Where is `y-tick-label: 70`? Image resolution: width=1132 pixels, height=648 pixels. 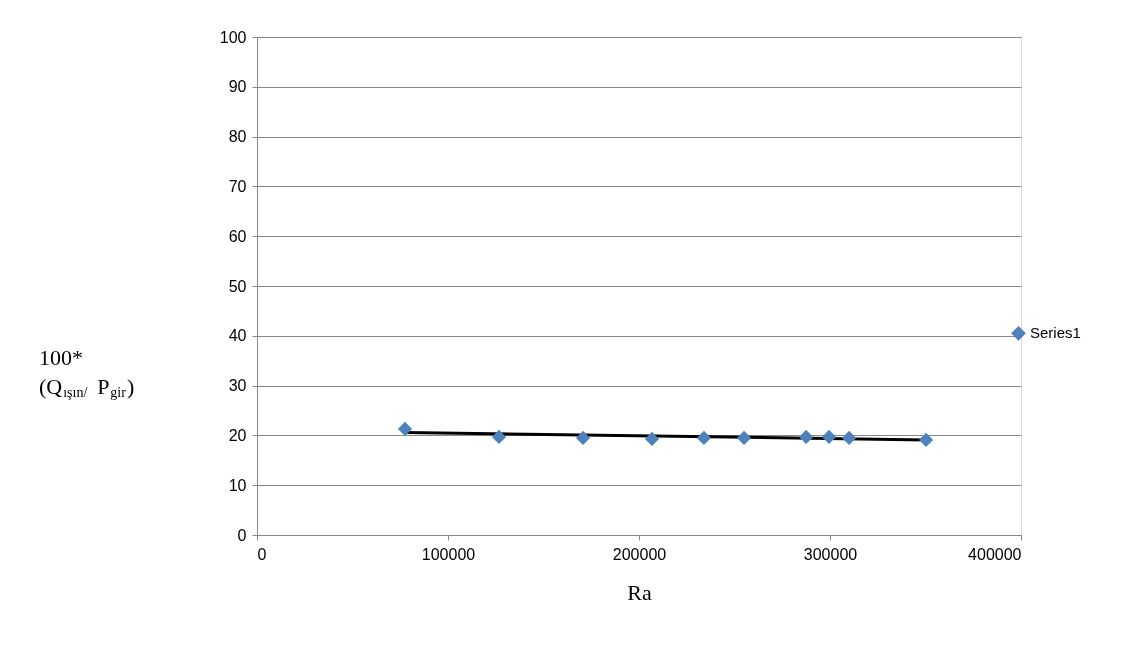 y-tick-label: 70 is located at coordinates (237, 186).